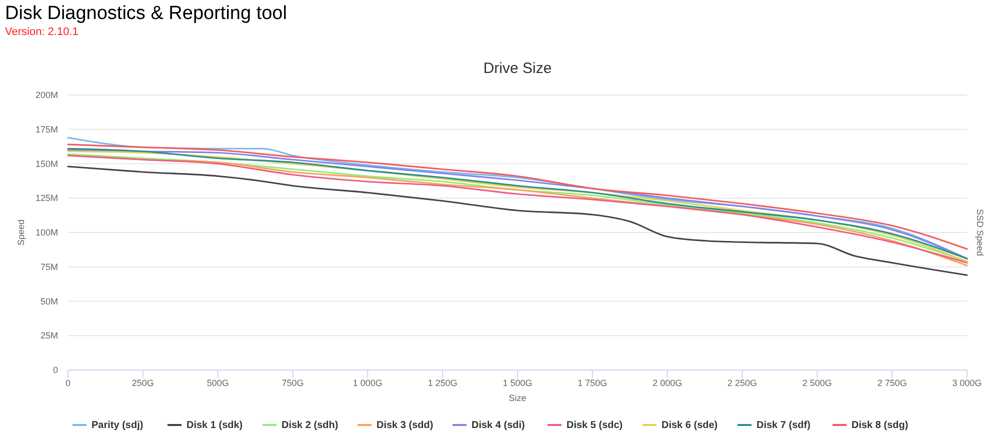 The width and height of the screenshot is (1000, 438). What do you see at coordinates (49, 301) in the screenshot?
I see `y-tick-label: 50M` at bounding box center [49, 301].